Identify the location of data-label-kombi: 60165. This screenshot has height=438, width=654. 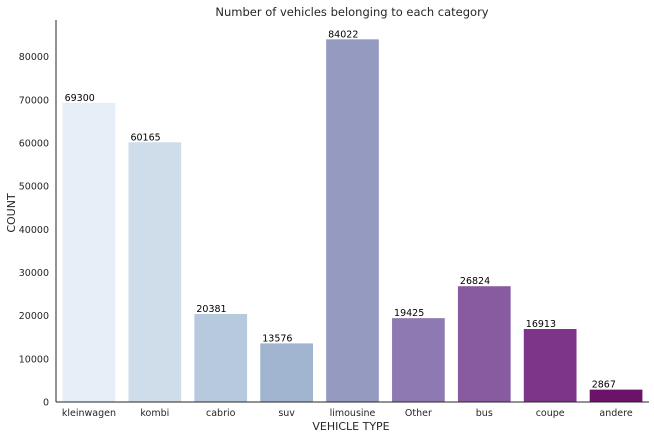
(145, 137).